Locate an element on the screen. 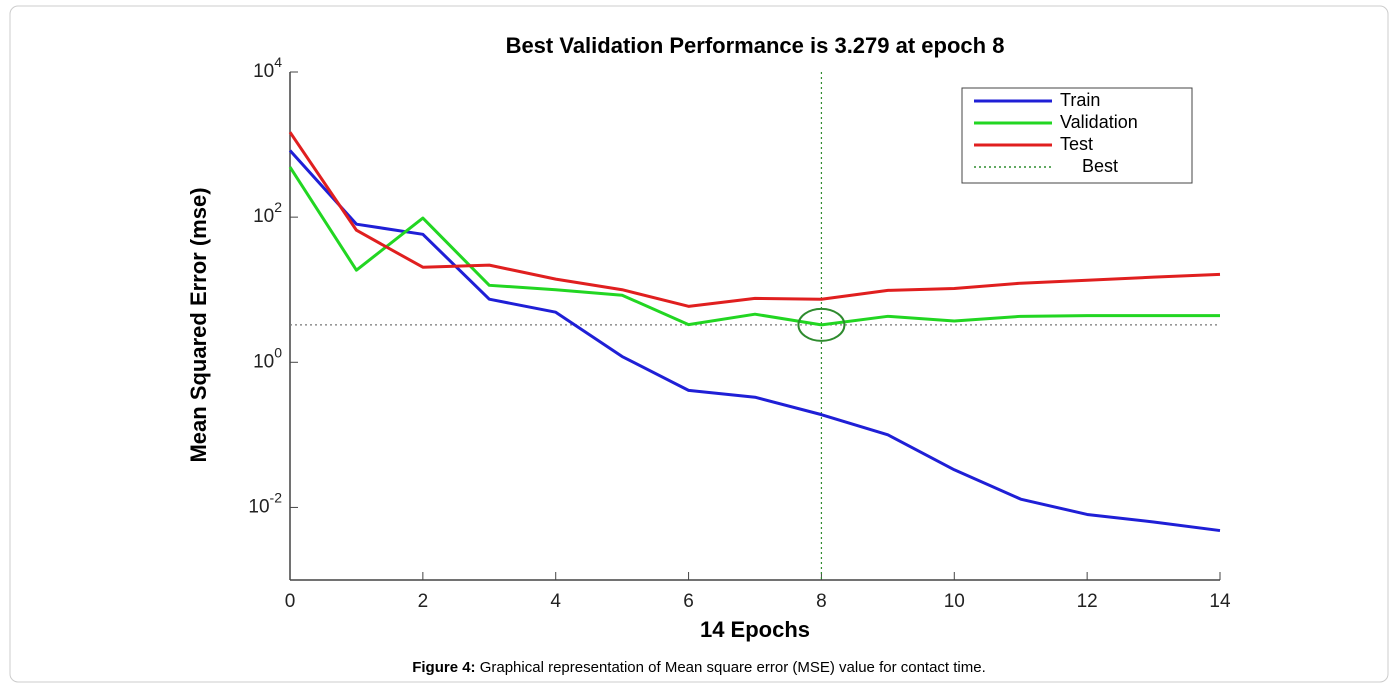 The image size is (1398, 688). y-tick-label: 10² is located at coordinates (267, 213).